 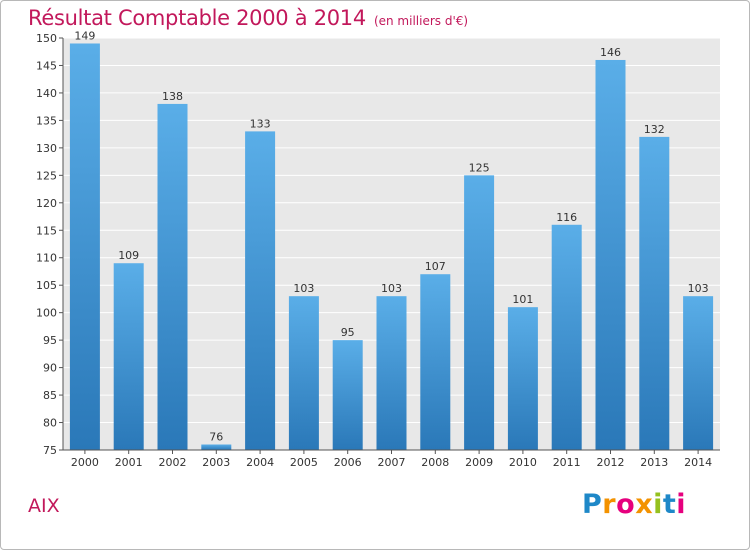 What do you see at coordinates (172, 96) in the screenshot?
I see `data-label: 138` at bounding box center [172, 96].